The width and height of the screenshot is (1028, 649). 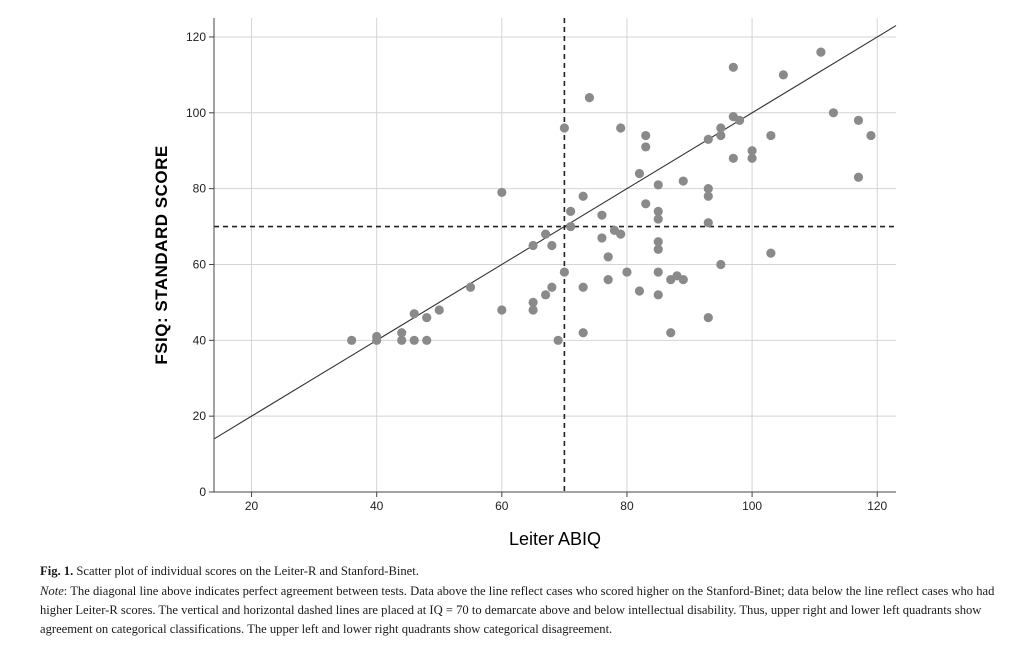 I want to click on x-tick-label: 120, so click(x=877, y=506).